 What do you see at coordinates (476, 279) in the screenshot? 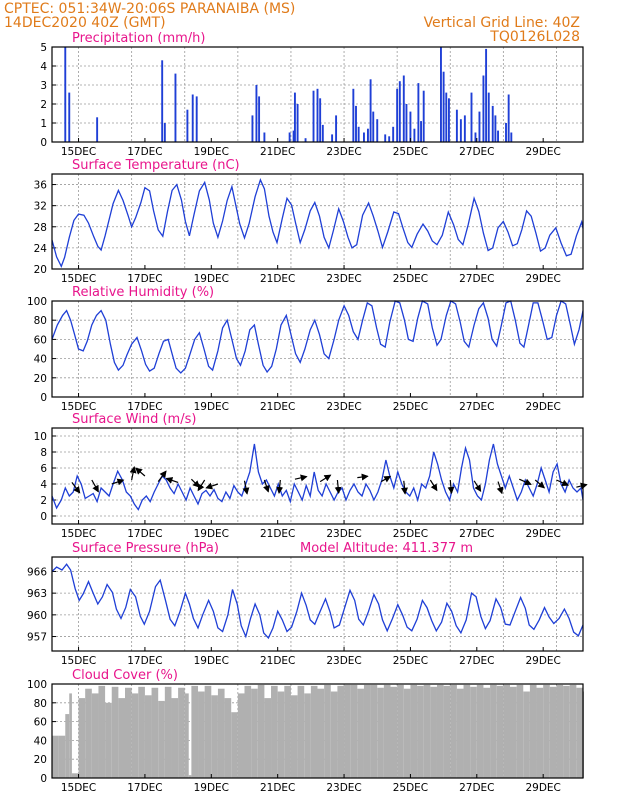
I see `temperature-xtick-6: 27DEC` at bounding box center [476, 279].